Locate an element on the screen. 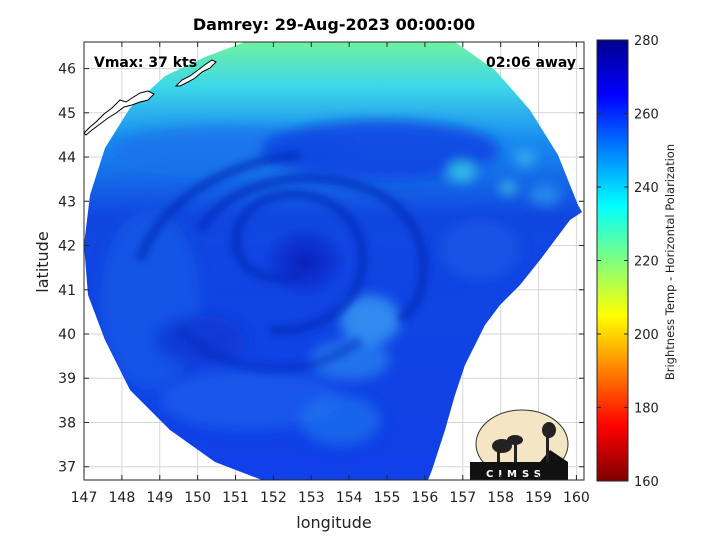 This screenshot has width=720, height=540. x-tick-label: 147 is located at coordinates (84, 498).